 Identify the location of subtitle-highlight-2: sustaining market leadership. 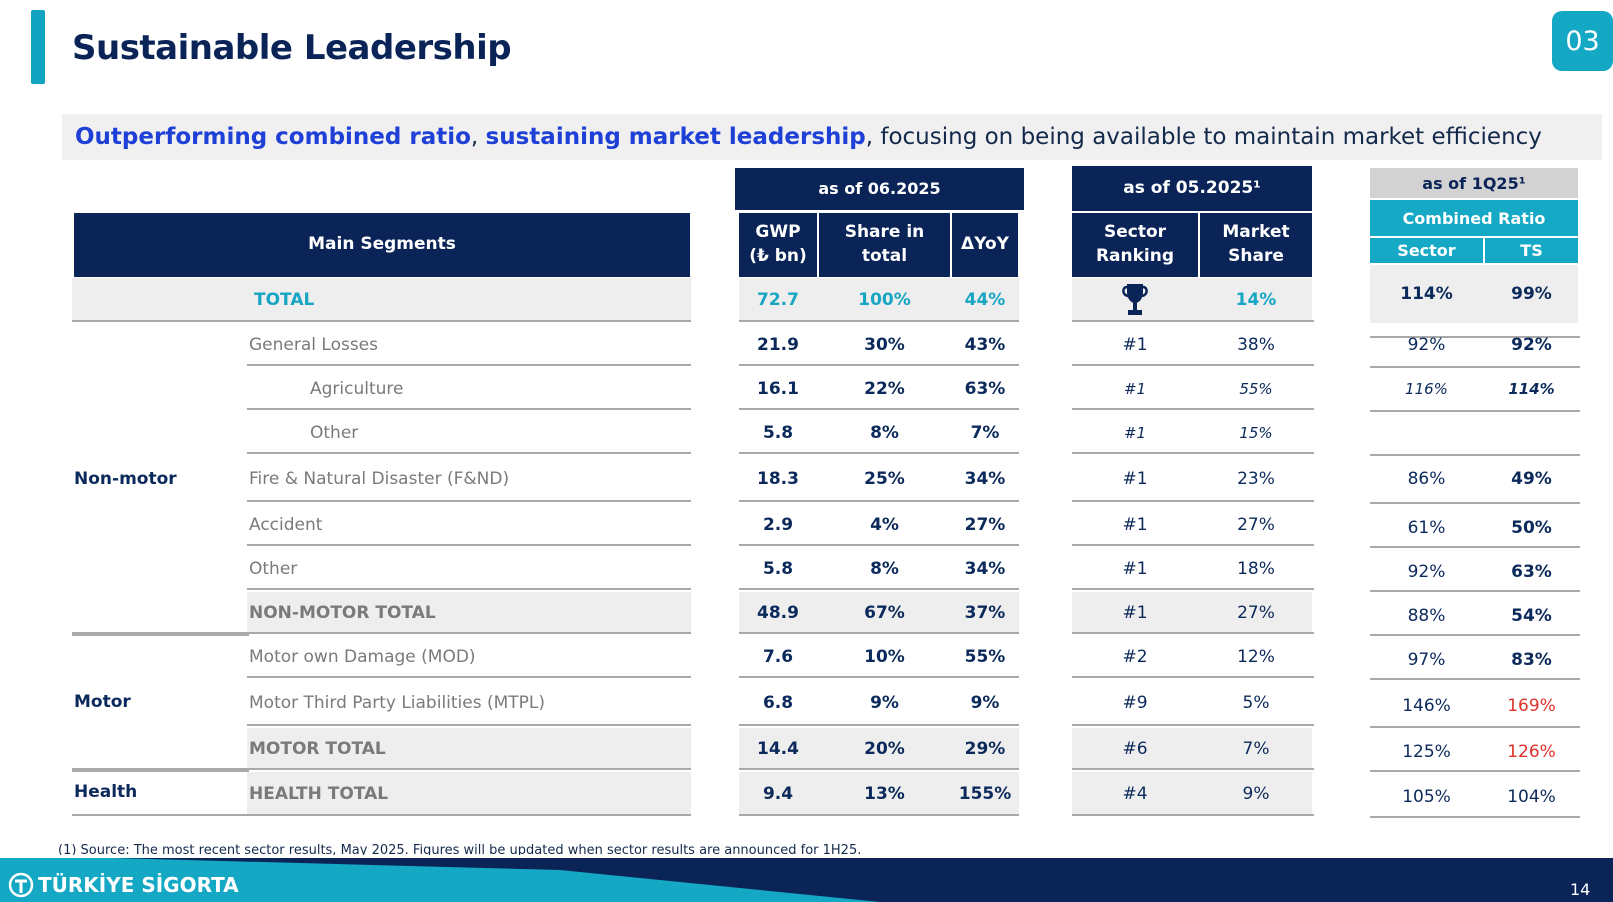
(675, 137).